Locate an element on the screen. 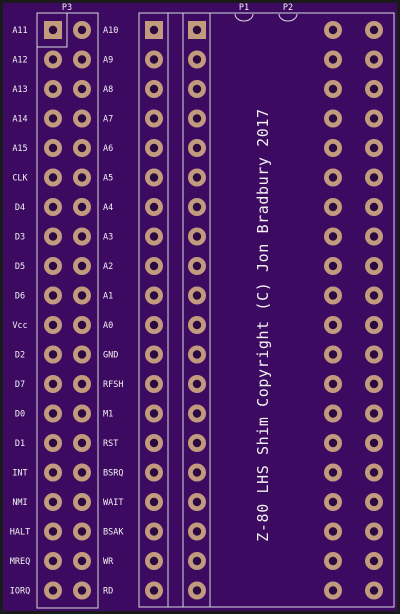  p3-left-label: CLK is located at coordinates (20, 179).